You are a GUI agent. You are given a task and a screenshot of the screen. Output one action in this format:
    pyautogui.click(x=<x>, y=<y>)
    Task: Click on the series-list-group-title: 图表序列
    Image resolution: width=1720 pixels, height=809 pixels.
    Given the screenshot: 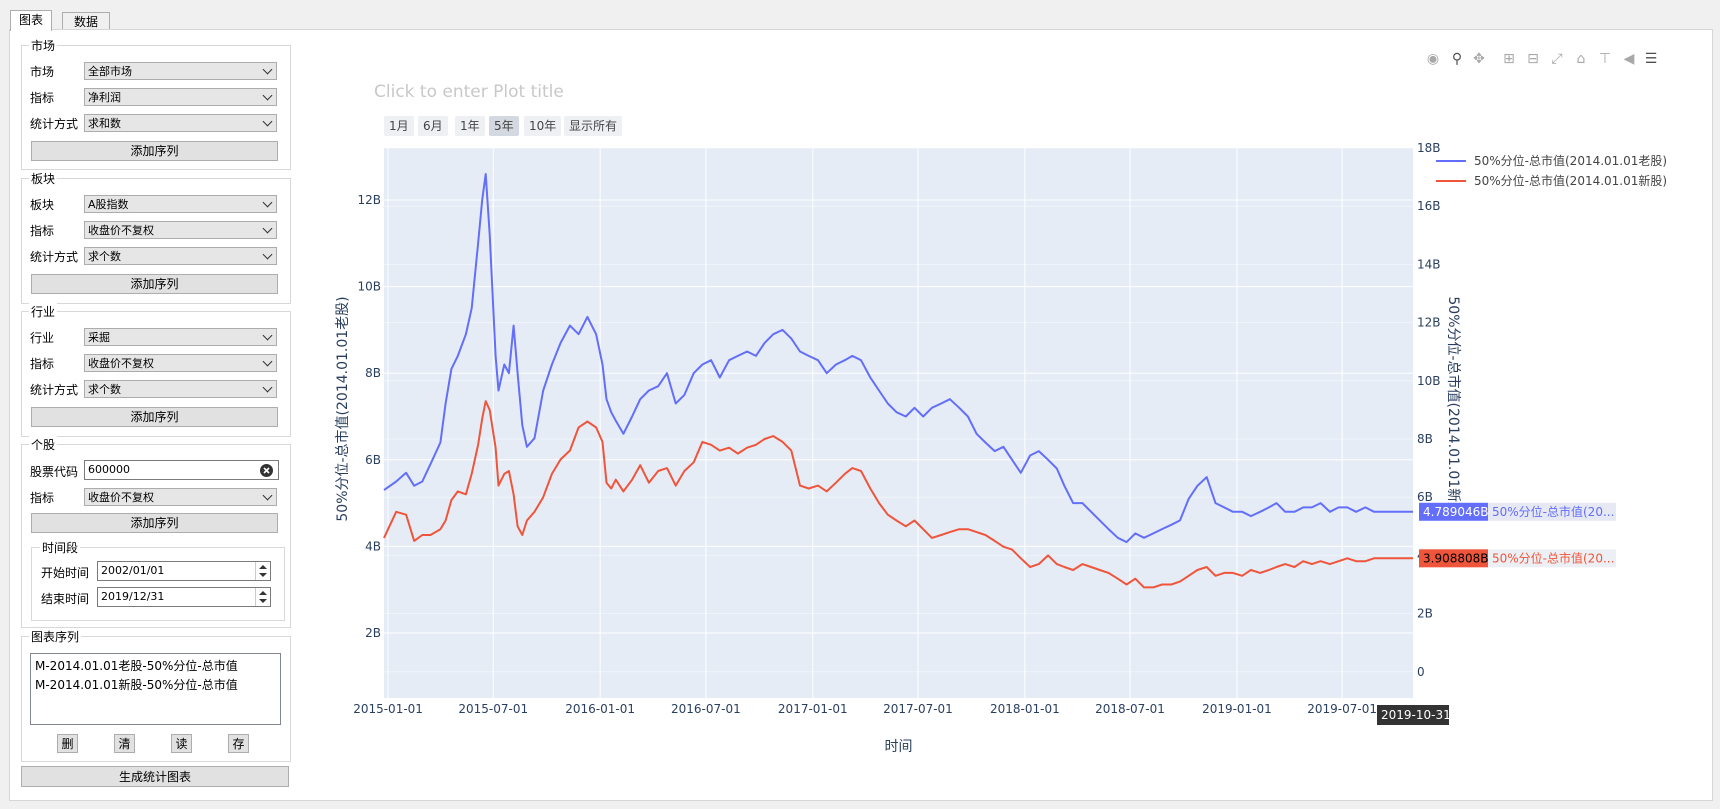 What is the action you would take?
    pyautogui.click(x=55, y=636)
    